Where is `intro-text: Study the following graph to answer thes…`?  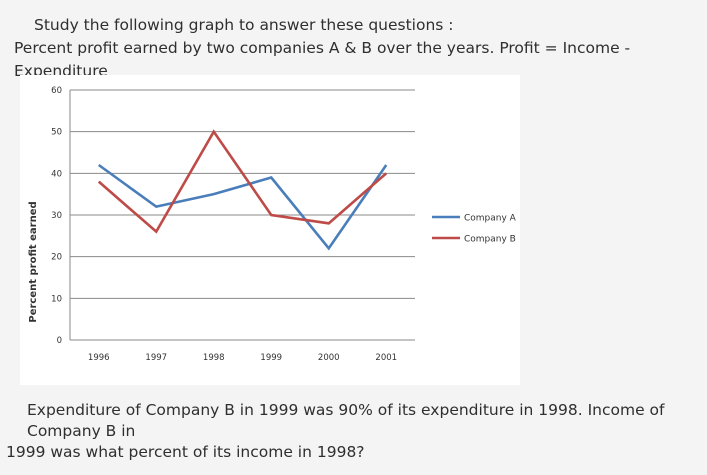
intro-text: Study the following graph to answer thes… is located at coordinates (359, 48).